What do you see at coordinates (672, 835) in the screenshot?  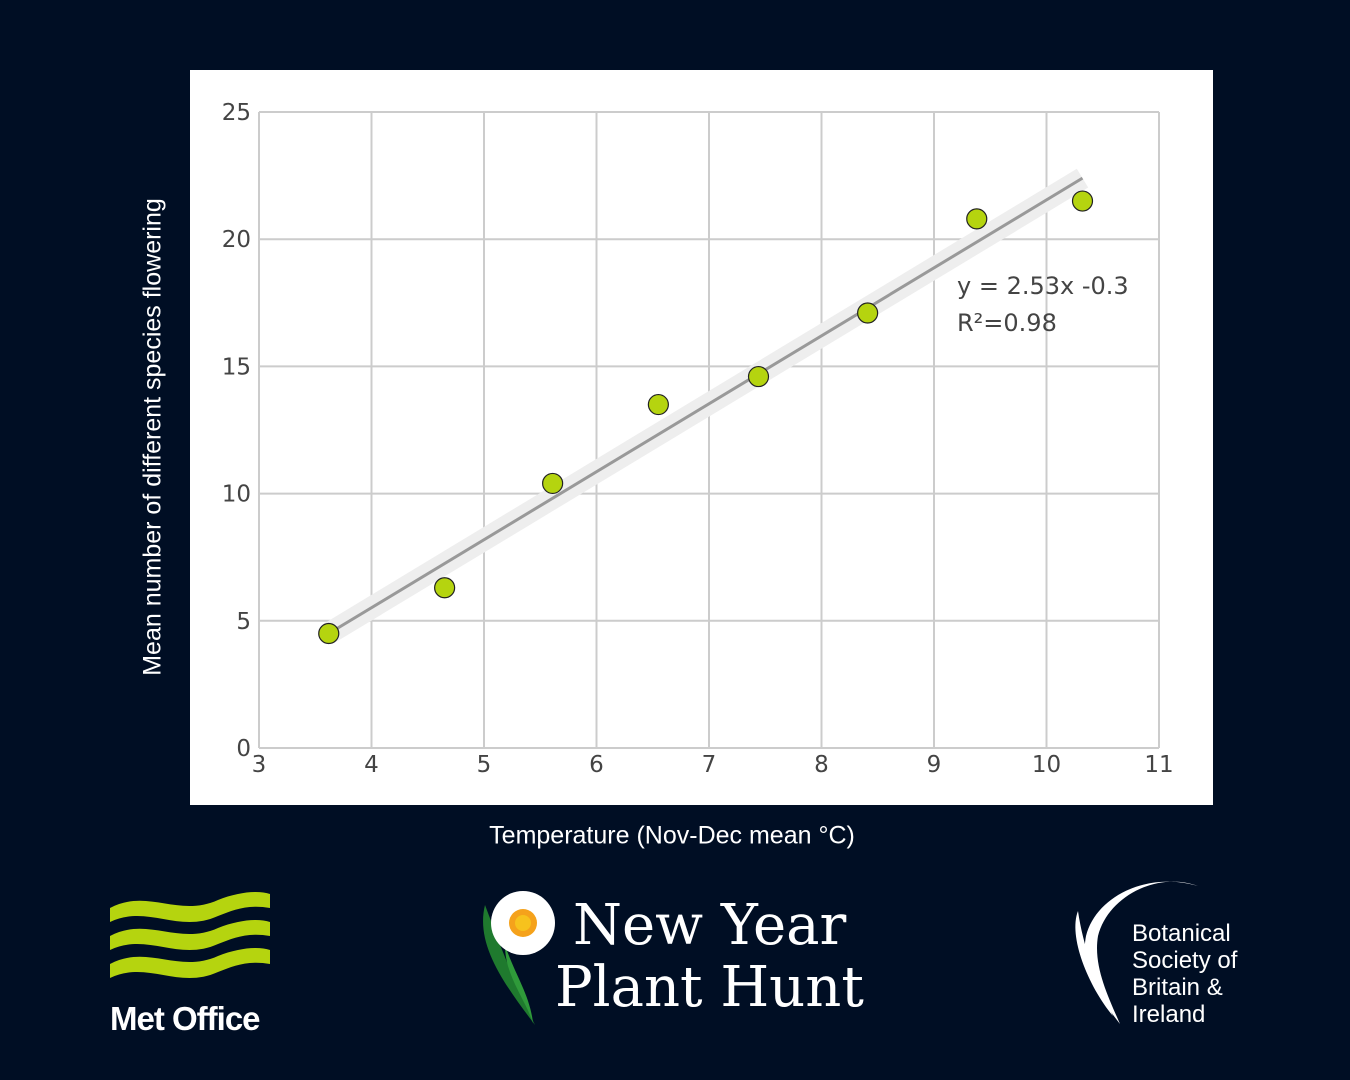 I see `x-axis-label: Temperature (Nov-Dec mean °C)` at bounding box center [672, 835].